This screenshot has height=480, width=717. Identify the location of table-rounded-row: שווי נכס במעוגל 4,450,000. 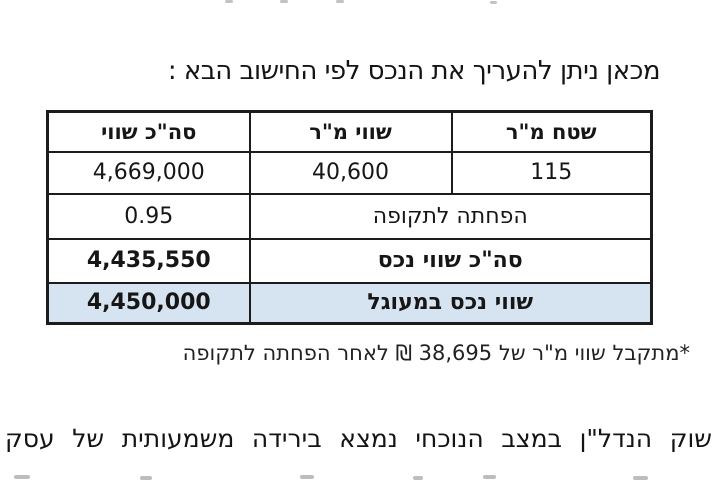
(349, 303).